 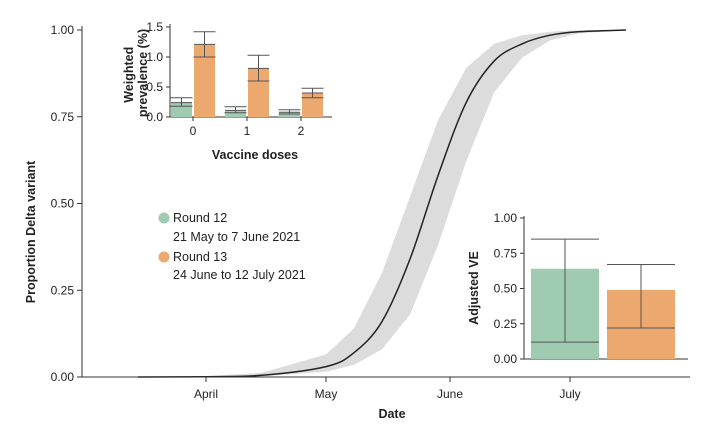 I want to click on inset-prevalence-ylabel: Weighted prevalence (%), so click(x=136, y=73).